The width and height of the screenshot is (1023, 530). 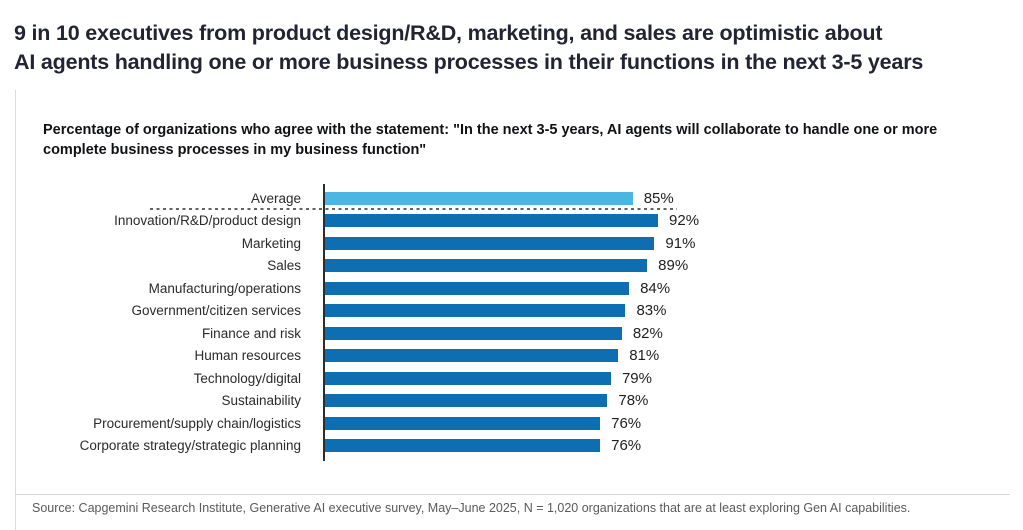 I want to click on chart-row: Innovation/R&D/product design 92%, so click(x=523, y=221).